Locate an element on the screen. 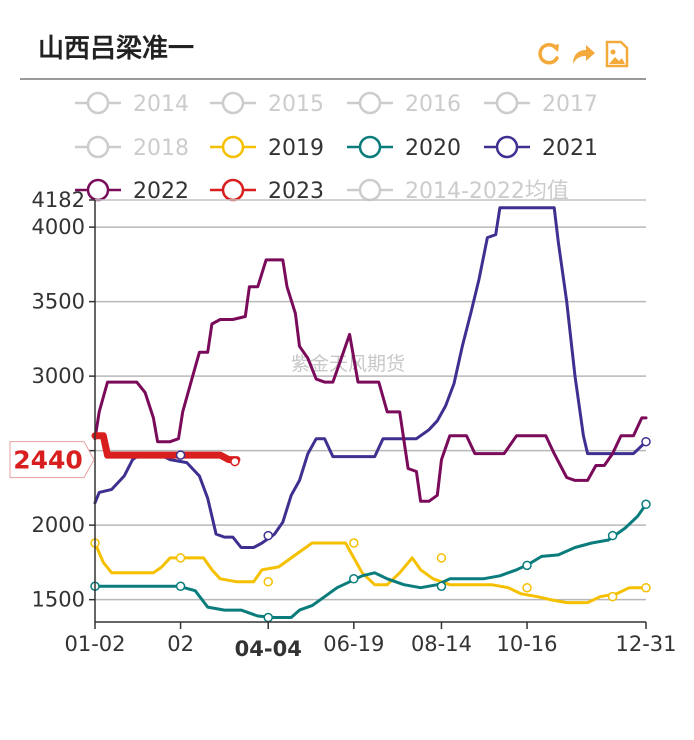  legend-label: 2015 is located at coordinates (296, 104).